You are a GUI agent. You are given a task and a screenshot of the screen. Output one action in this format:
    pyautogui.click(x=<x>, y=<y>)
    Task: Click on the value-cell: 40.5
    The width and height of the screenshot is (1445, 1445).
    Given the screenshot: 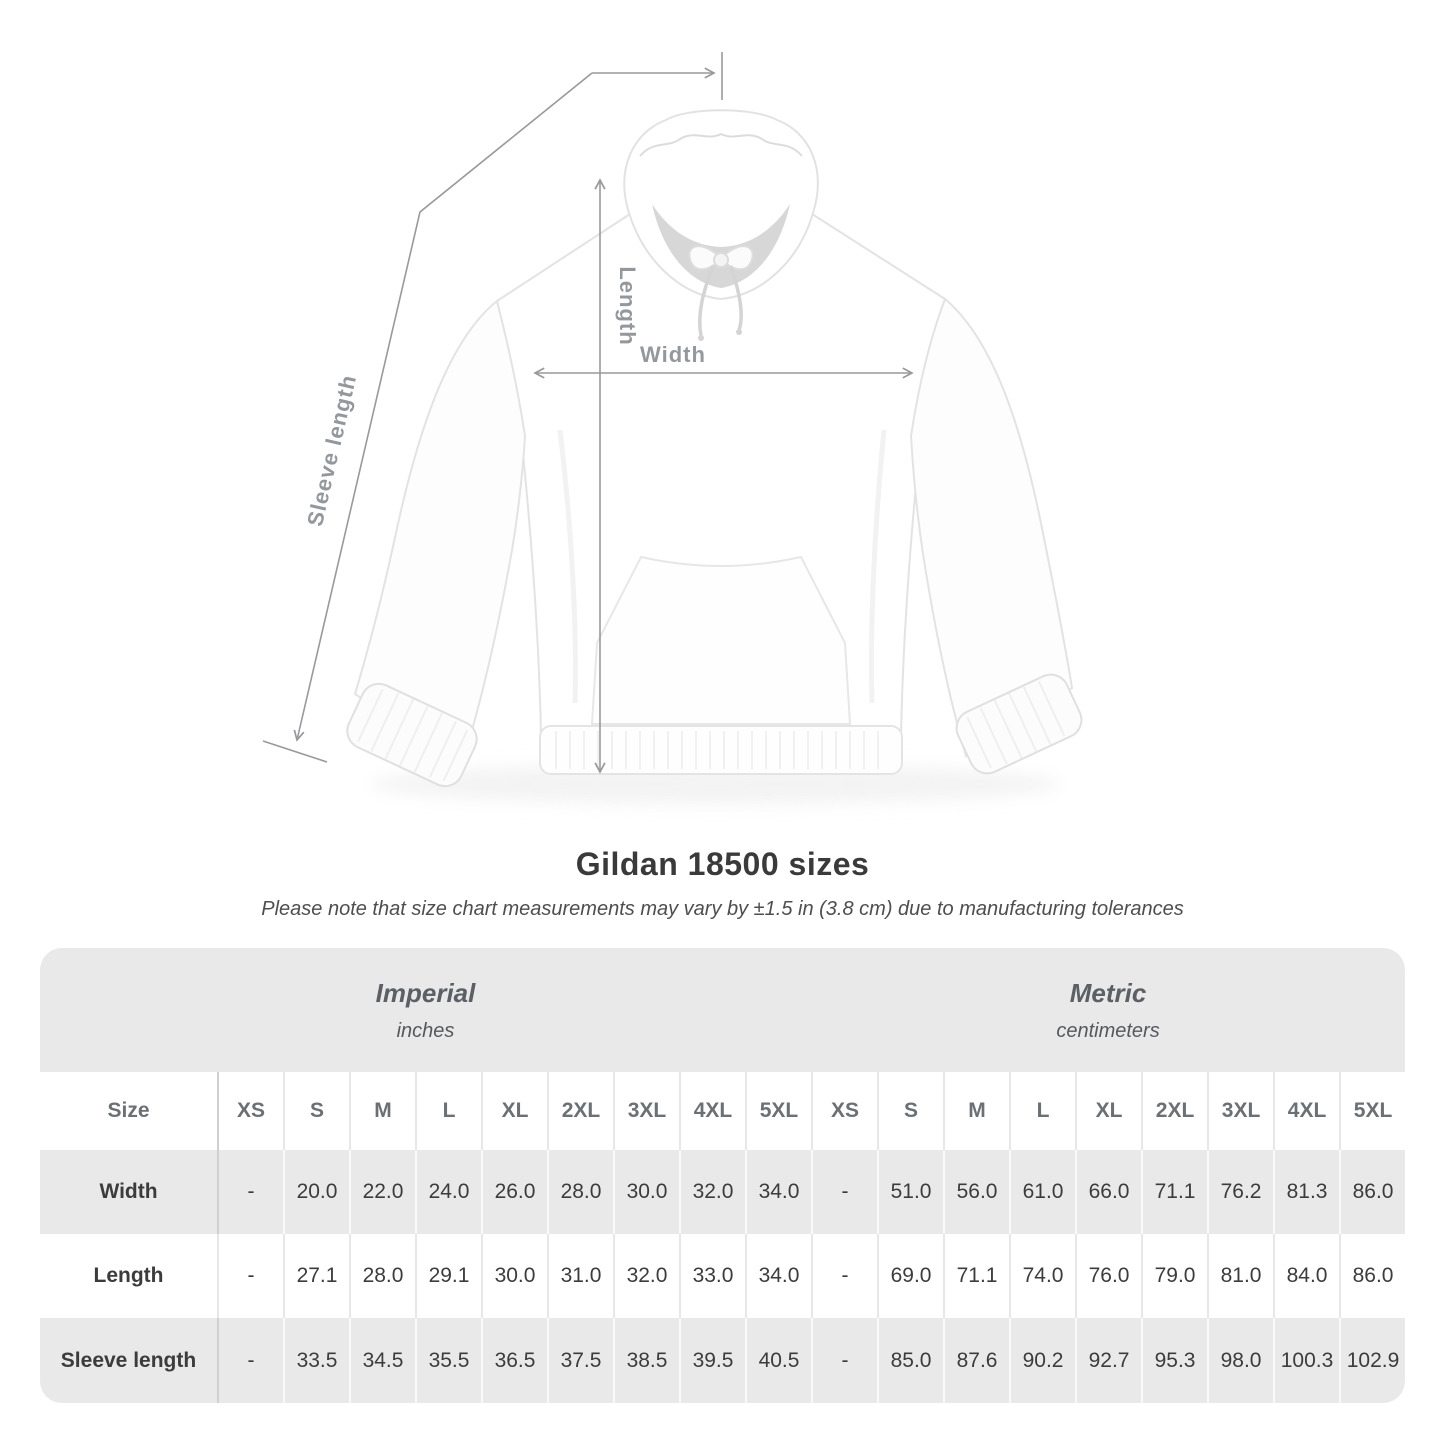 What is the action you would take?
    pyautogui.click(x=778, y=1360)
    